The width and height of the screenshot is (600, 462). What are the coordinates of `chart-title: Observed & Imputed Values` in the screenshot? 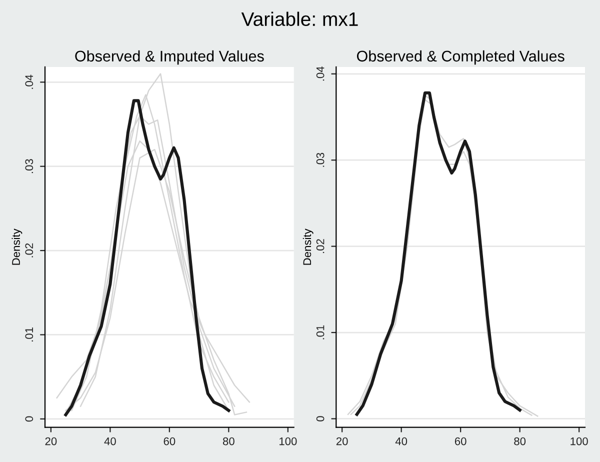 It's located at (169, 57).